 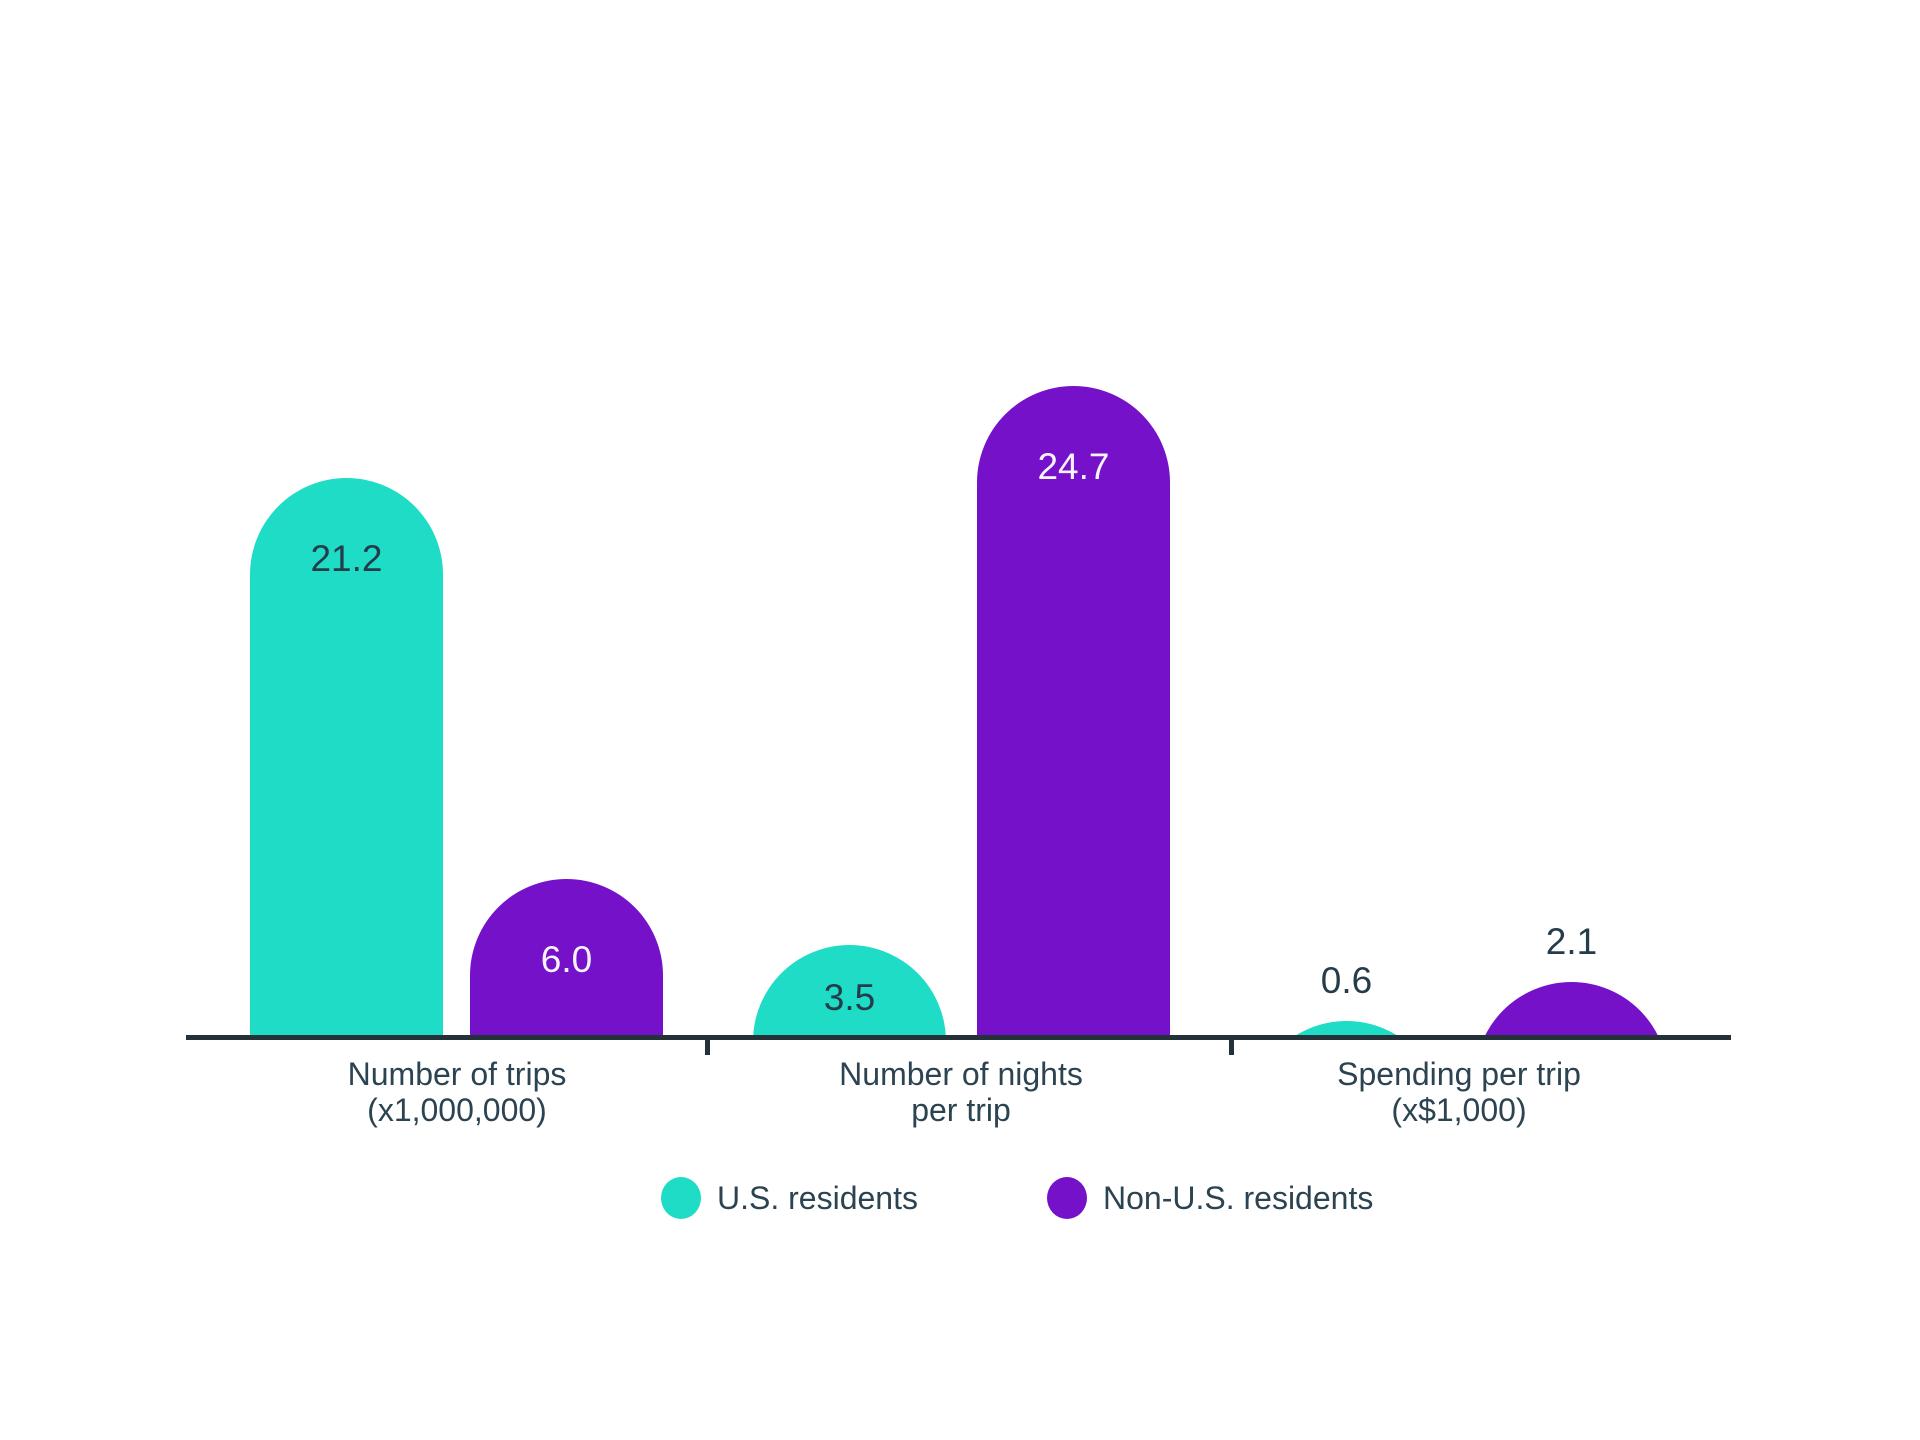 What do you see at coordinates (817, 1197) in the screenshot?
I see `legend-label: U.S. residents` at bounding box center [817, 1197].